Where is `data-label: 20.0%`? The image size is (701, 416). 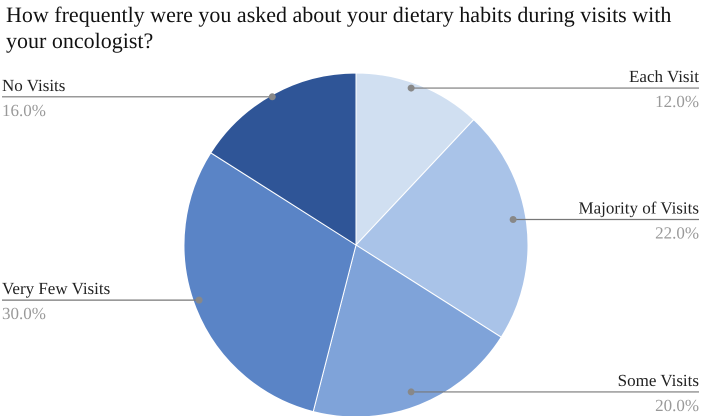 data-label: 20.0% is located at coordinates (677, 405).